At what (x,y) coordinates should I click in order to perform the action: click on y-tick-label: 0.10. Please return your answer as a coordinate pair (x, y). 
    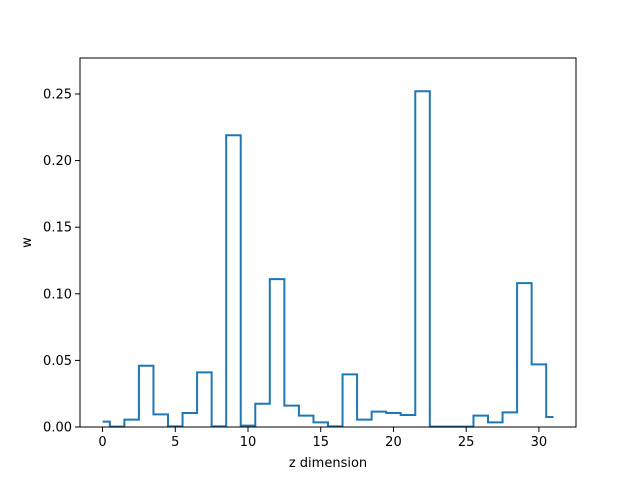
    Looking at the image, I should click on (57, 294).